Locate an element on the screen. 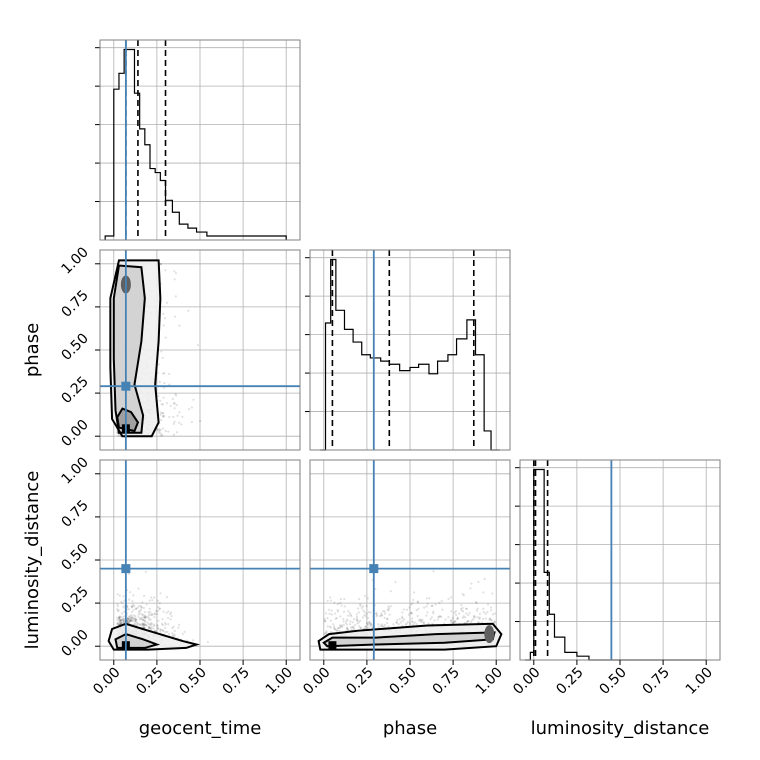 This screenshot has height=760, width=760. xtick-label: 0.00 is located at coordinates (316, 680).